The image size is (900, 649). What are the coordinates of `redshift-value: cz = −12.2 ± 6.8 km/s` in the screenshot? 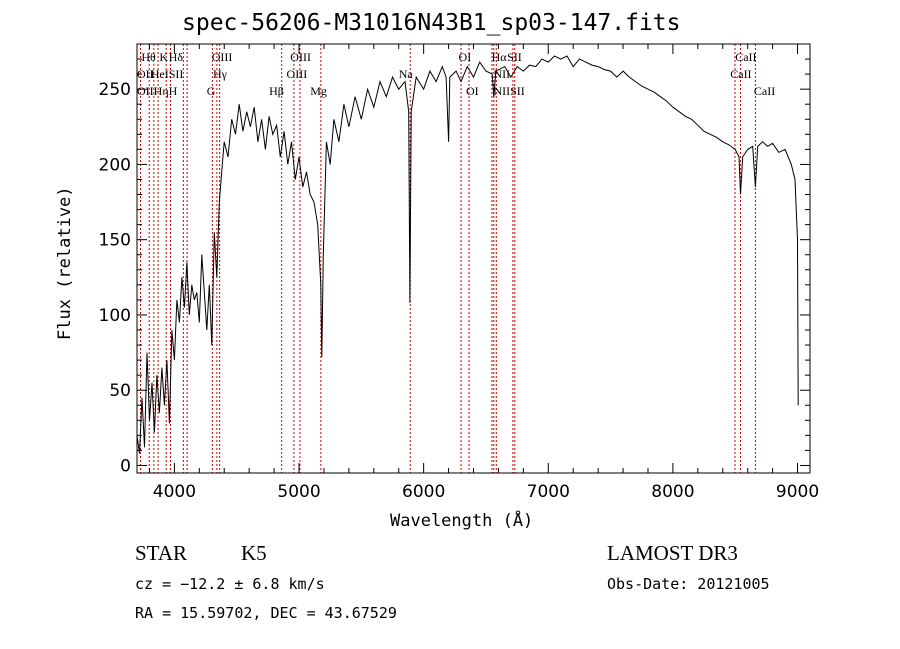 It's located at (230, 584).